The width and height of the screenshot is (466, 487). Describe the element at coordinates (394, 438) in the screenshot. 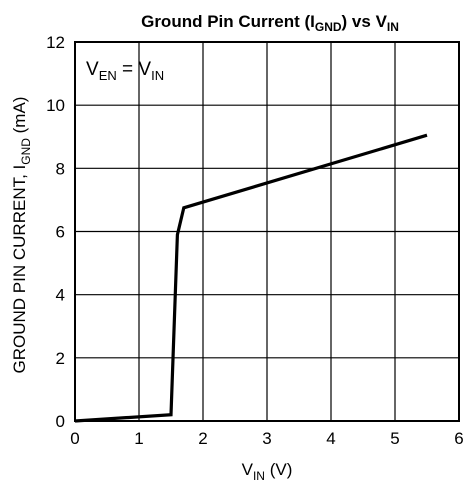

I see `x-tick-label: 5` at that location.